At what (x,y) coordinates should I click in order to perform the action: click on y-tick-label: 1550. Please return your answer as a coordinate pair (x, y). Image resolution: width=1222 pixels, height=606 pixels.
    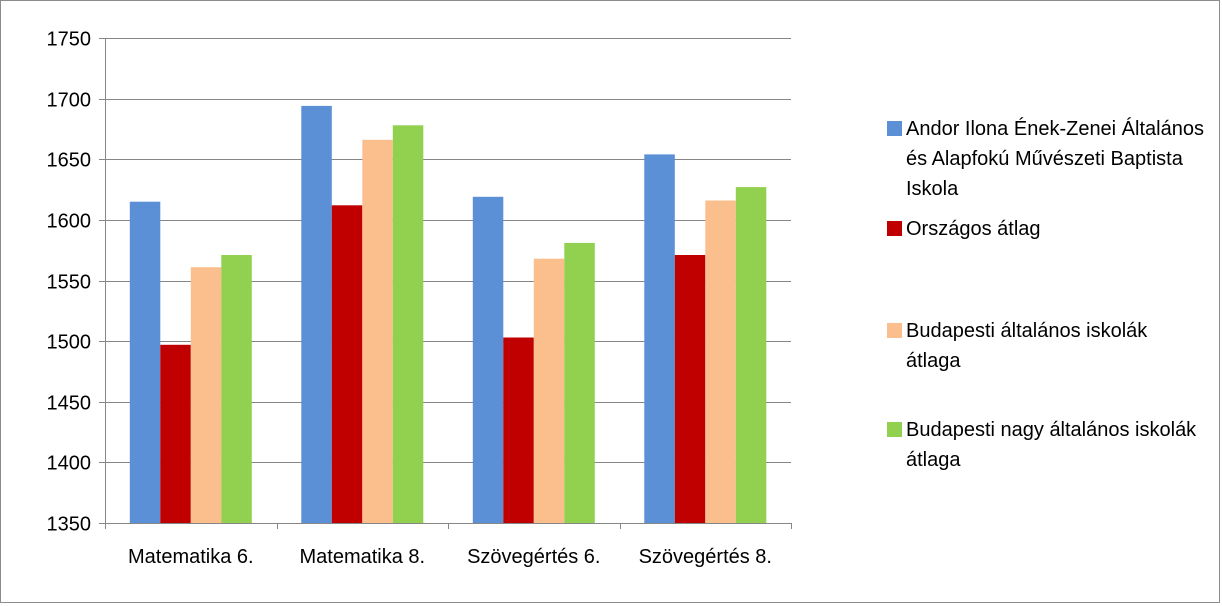
    Looking at the image, I should click on (69, 283).